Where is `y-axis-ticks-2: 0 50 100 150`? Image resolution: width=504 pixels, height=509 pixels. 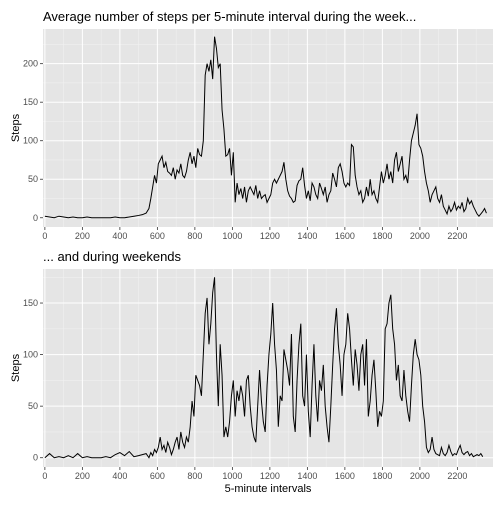
y-axis-ticks-2: 0 50 100 150 is located at coordinates (33, 380).